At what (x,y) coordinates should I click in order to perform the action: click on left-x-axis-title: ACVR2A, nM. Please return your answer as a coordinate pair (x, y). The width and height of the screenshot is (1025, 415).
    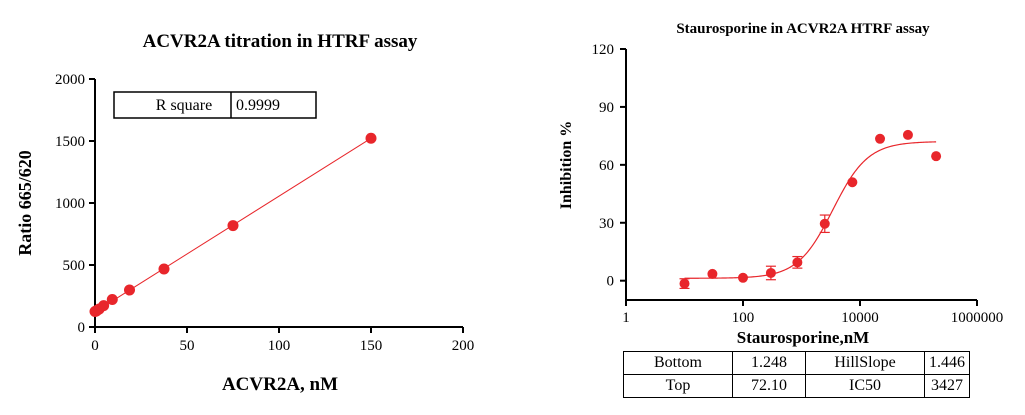
    Looking at the image, I should click on (280, 384).